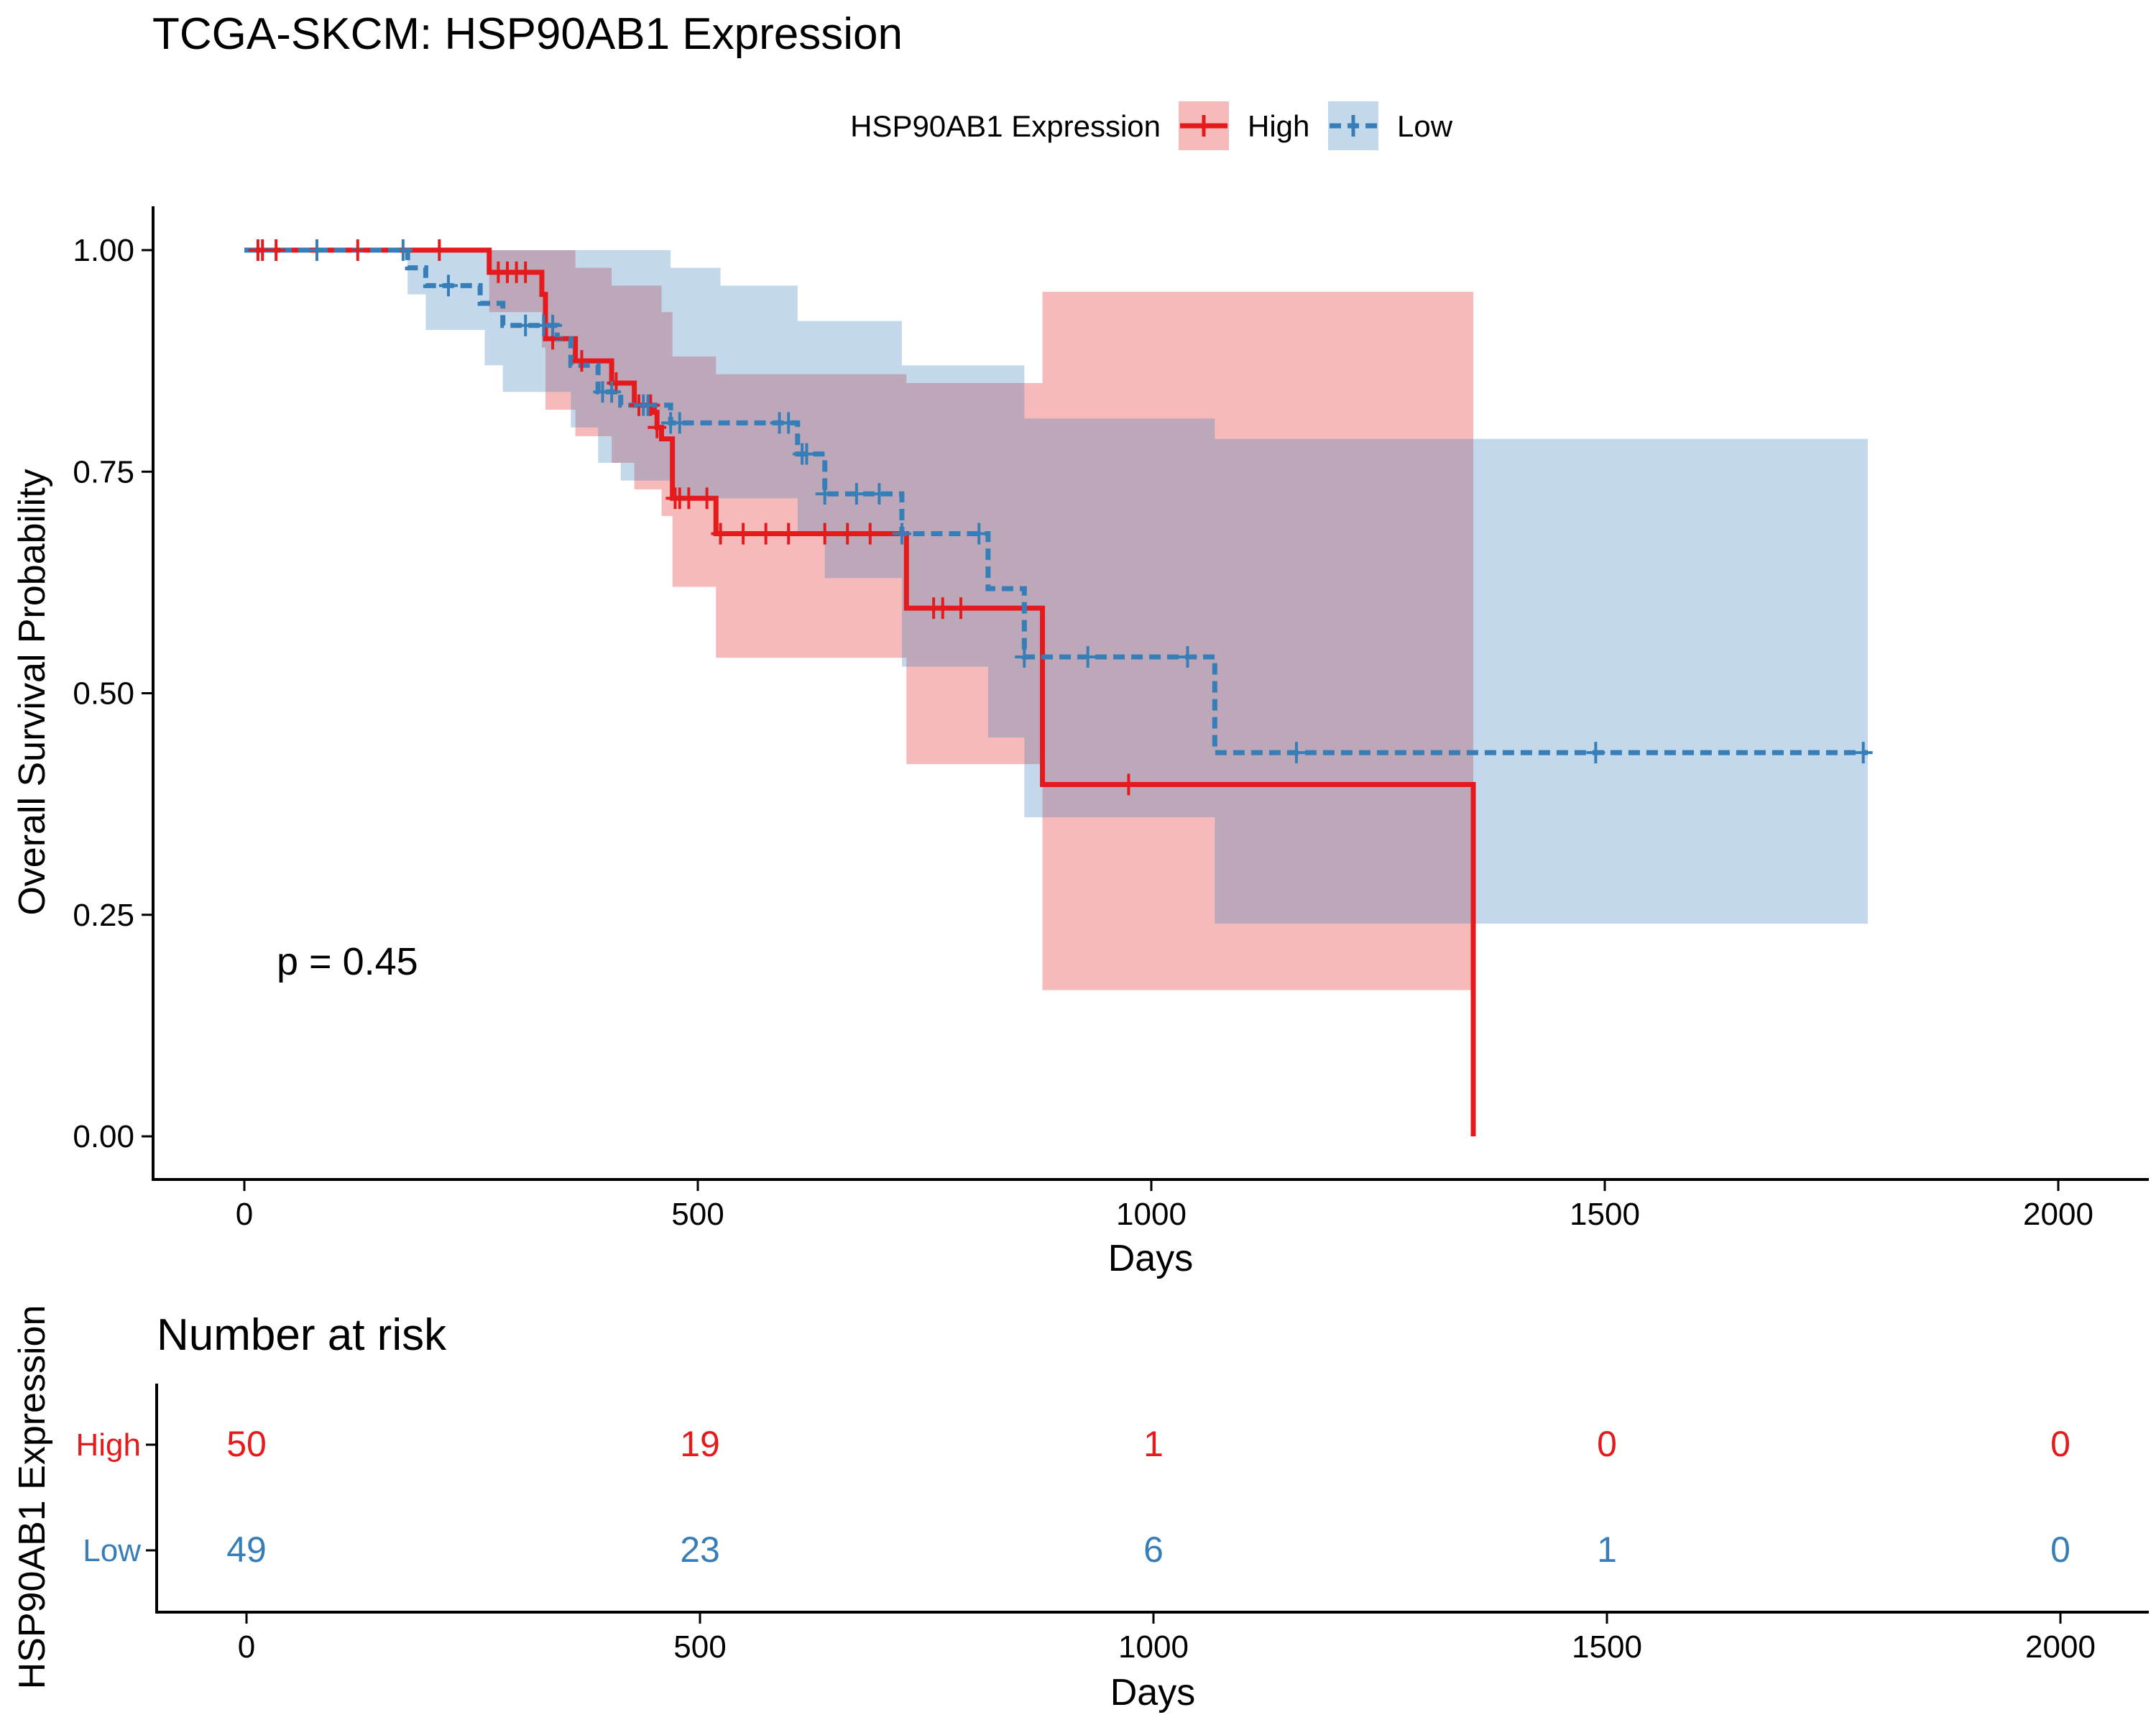 Image resolution: width=2156 pixels, height=1725 pixels. What do you see at coordinates (2058, 1214) in the screenshot?
I see `x-tick-label: 2000` at bounding box center [2058, 1214].